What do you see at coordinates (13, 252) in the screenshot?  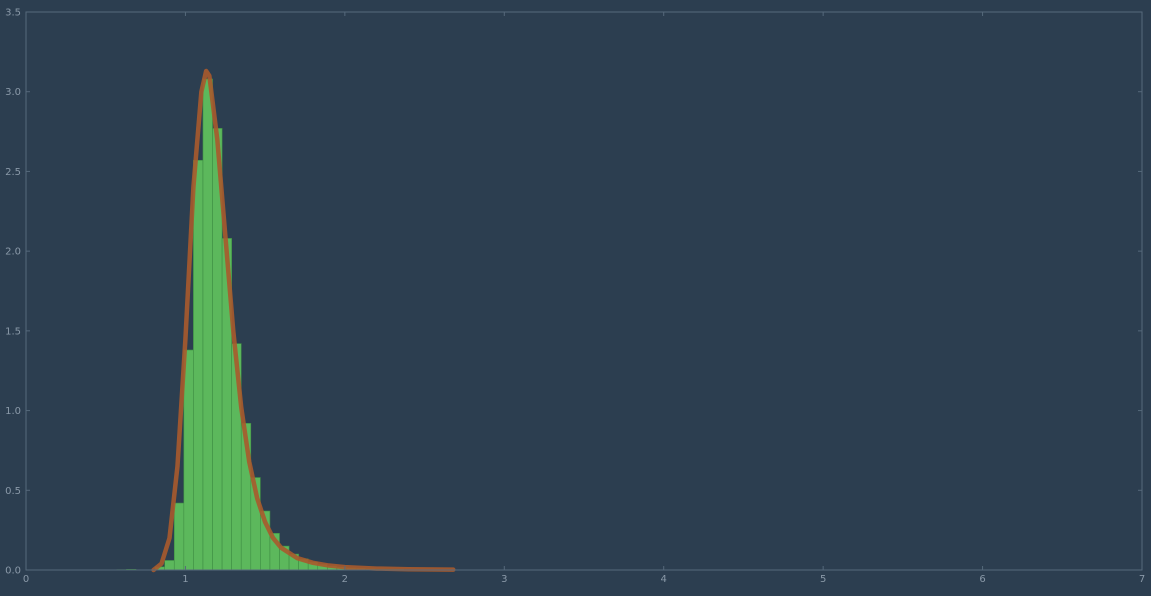 I see `y-tick-label: 2.0` at bounding box center [13, 252].